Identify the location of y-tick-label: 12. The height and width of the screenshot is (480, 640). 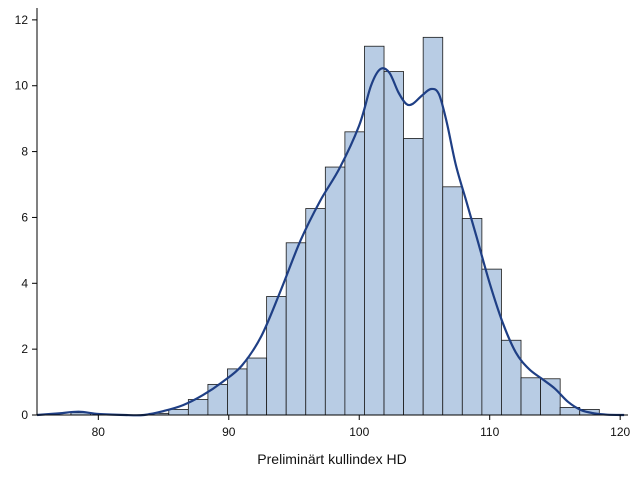
(22, 20).